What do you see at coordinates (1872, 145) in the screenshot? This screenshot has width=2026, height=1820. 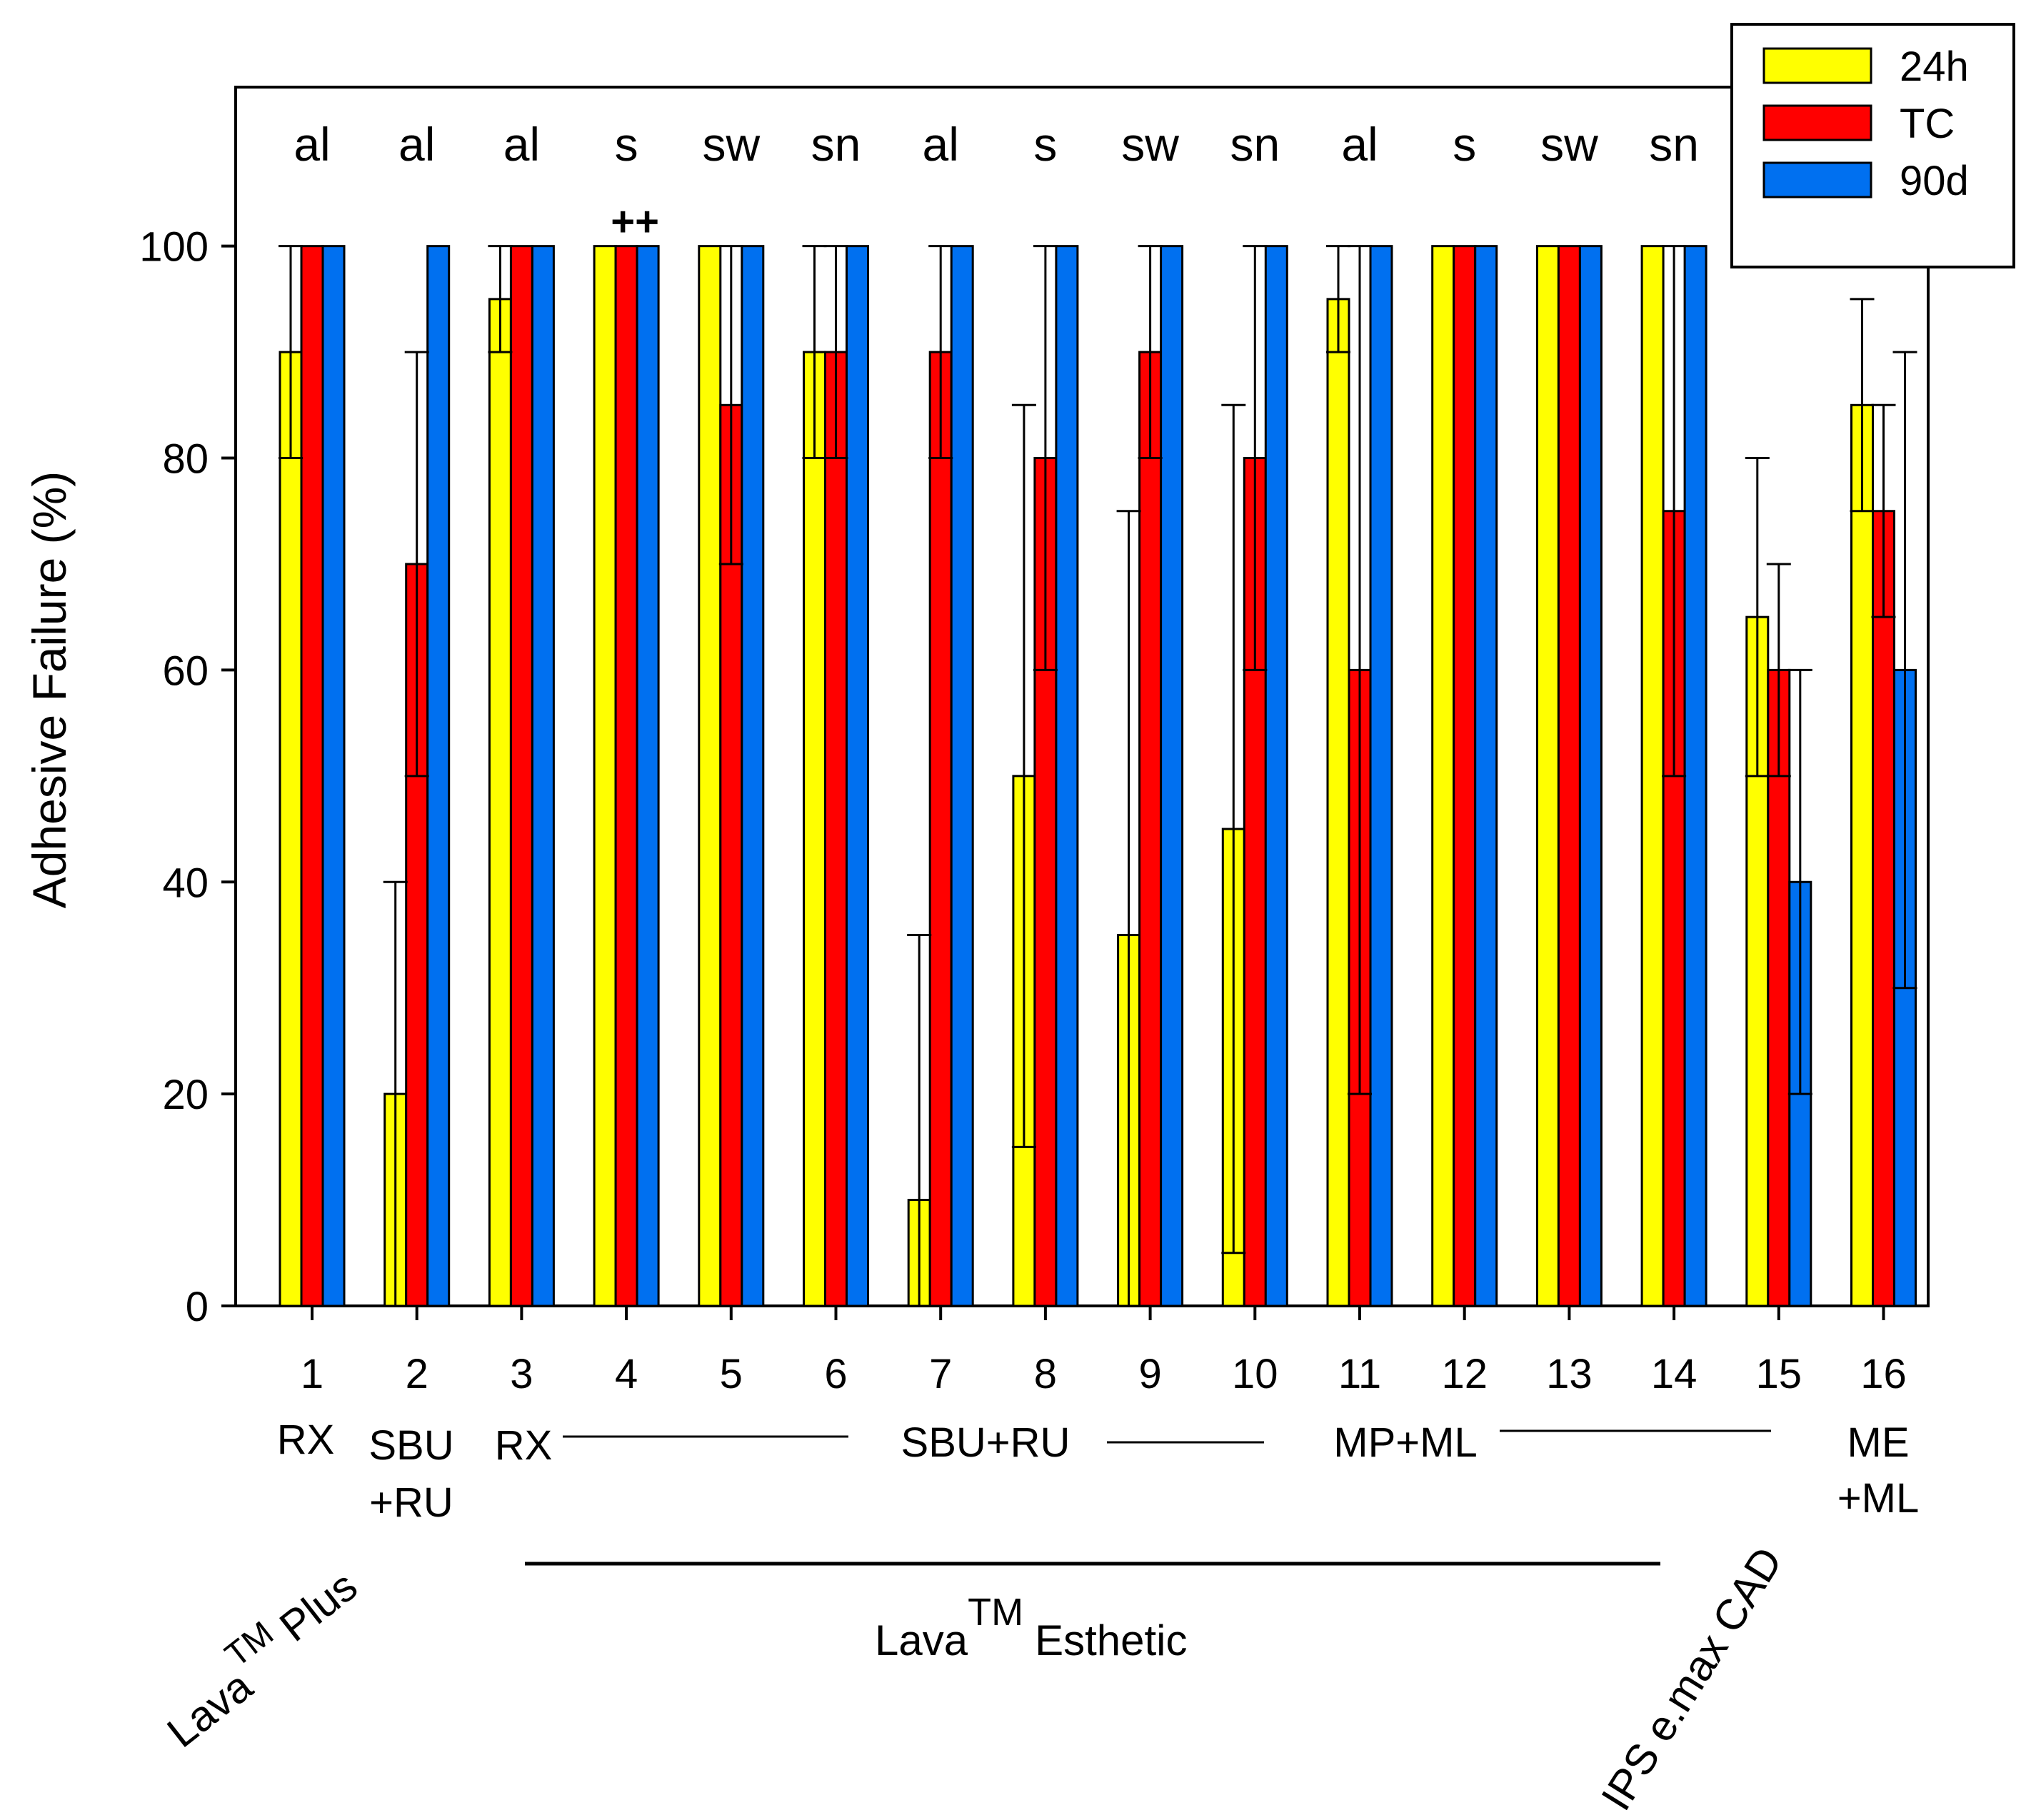 I see `legend: 24h TC 90d` at bounding box center [1872, 145].